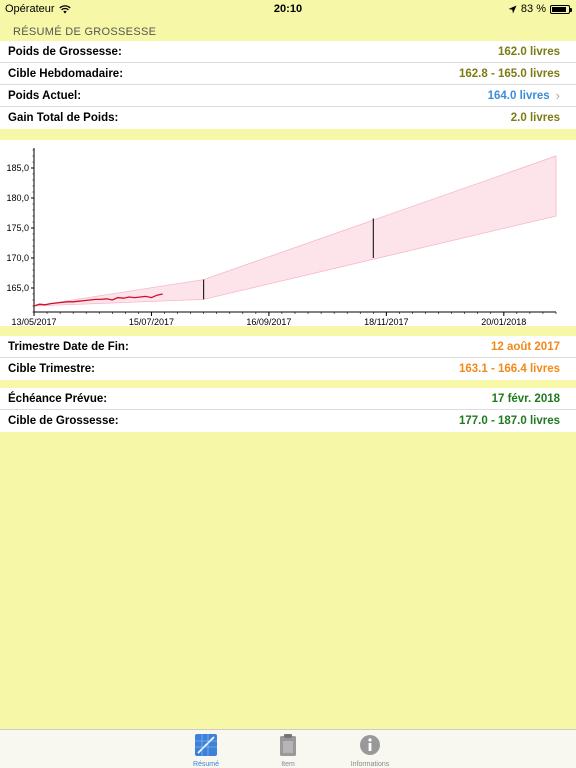 This screenshot has width=576, height=768. Describe the element at coordinates (68, 346) in the screenshot. I see `row-label: Trimestre Date de Fin:` at that location.